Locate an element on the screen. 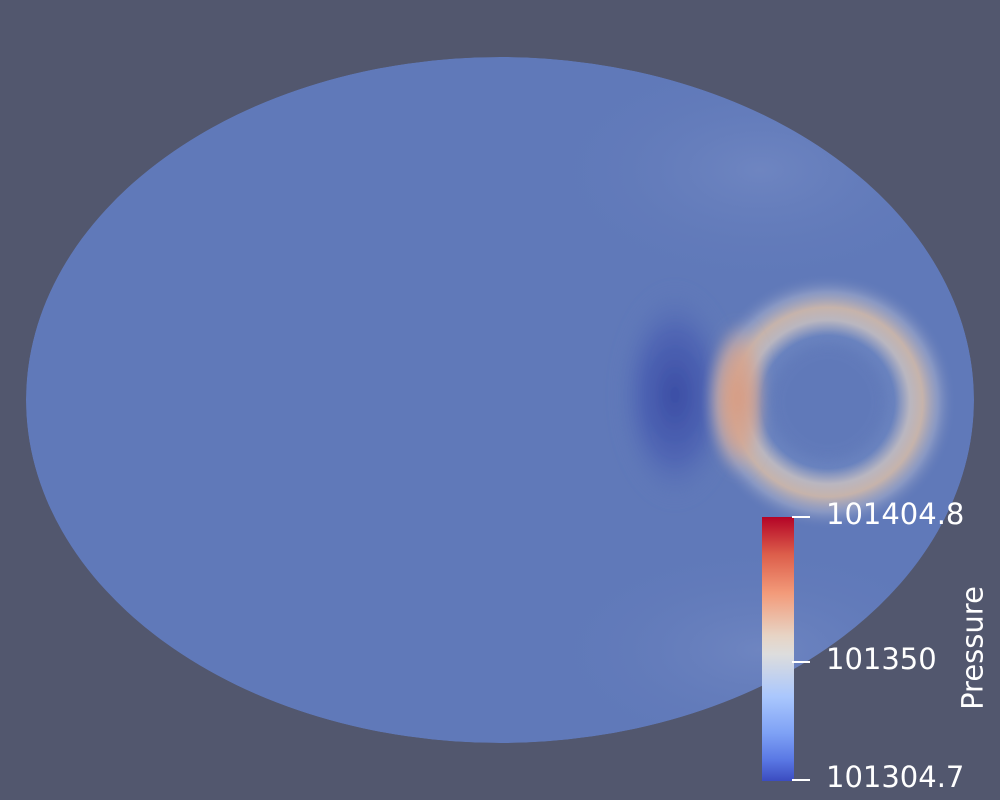 The image size is (1000, 800). upper-right-bright-region is located at coordinates (757, 173).